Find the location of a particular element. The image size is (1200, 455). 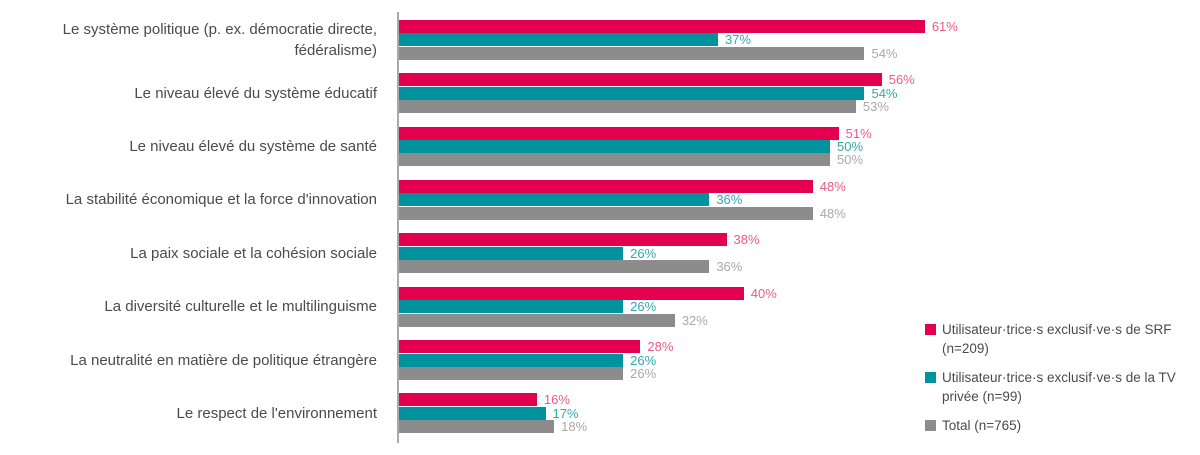

bar-line: 16% is located at coordinates (493, 400).